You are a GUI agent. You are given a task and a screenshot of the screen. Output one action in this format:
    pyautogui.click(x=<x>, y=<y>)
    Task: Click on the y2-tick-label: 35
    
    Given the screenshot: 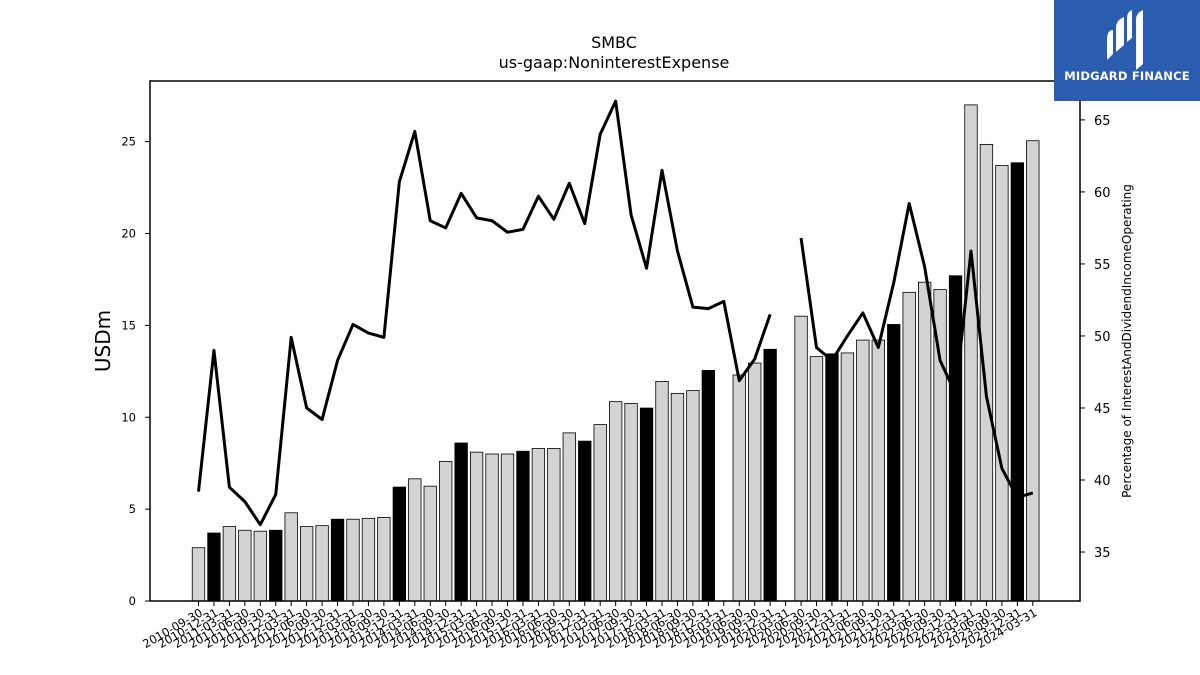 What is the action you would take?
    pyautogui.click(x=1102, y=553)
    